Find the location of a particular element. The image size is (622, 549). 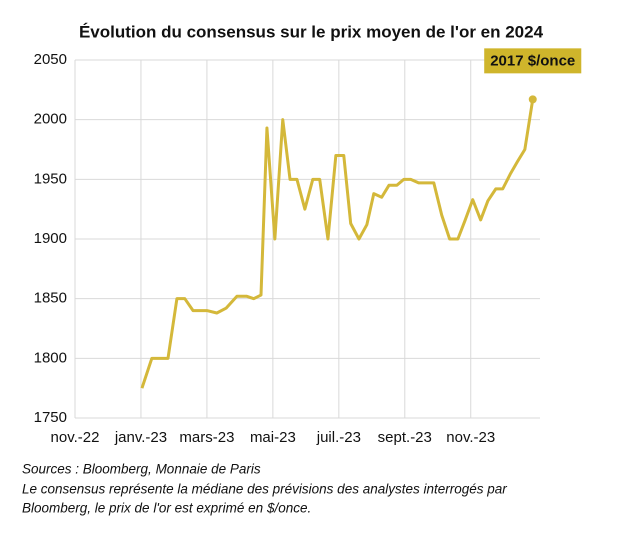

annotation: 2017 $/once is located at coordinates (533, 61).